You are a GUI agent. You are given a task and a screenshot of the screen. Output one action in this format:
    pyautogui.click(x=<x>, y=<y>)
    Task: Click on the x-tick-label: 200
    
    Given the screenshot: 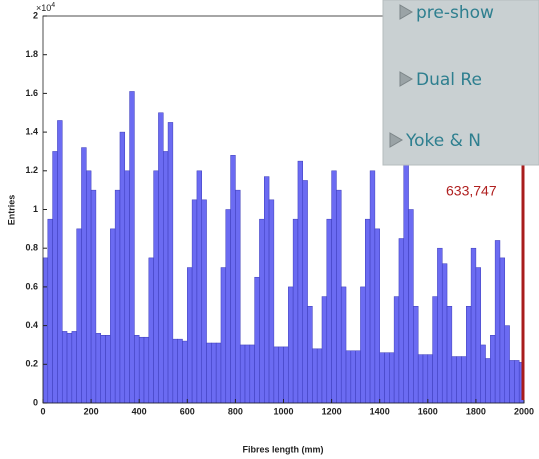 What is the action you would take?
    pyautogui.click(x=91, y=411)
    